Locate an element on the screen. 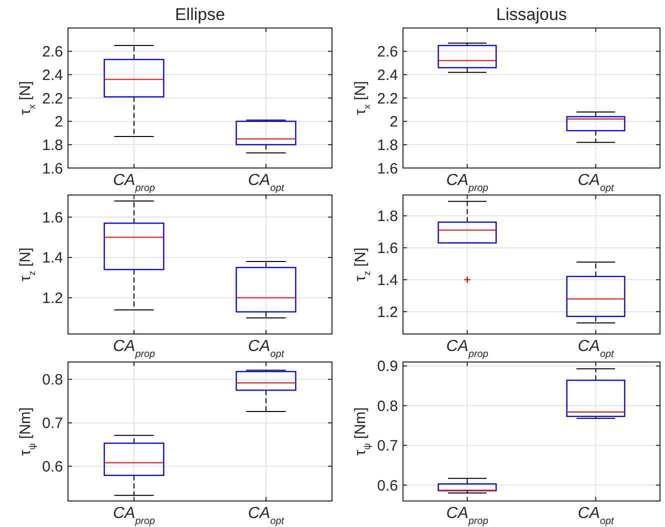 This screenshot has width=665, height=527. chart-title: Ellipse is located at coordinates (200, 14).